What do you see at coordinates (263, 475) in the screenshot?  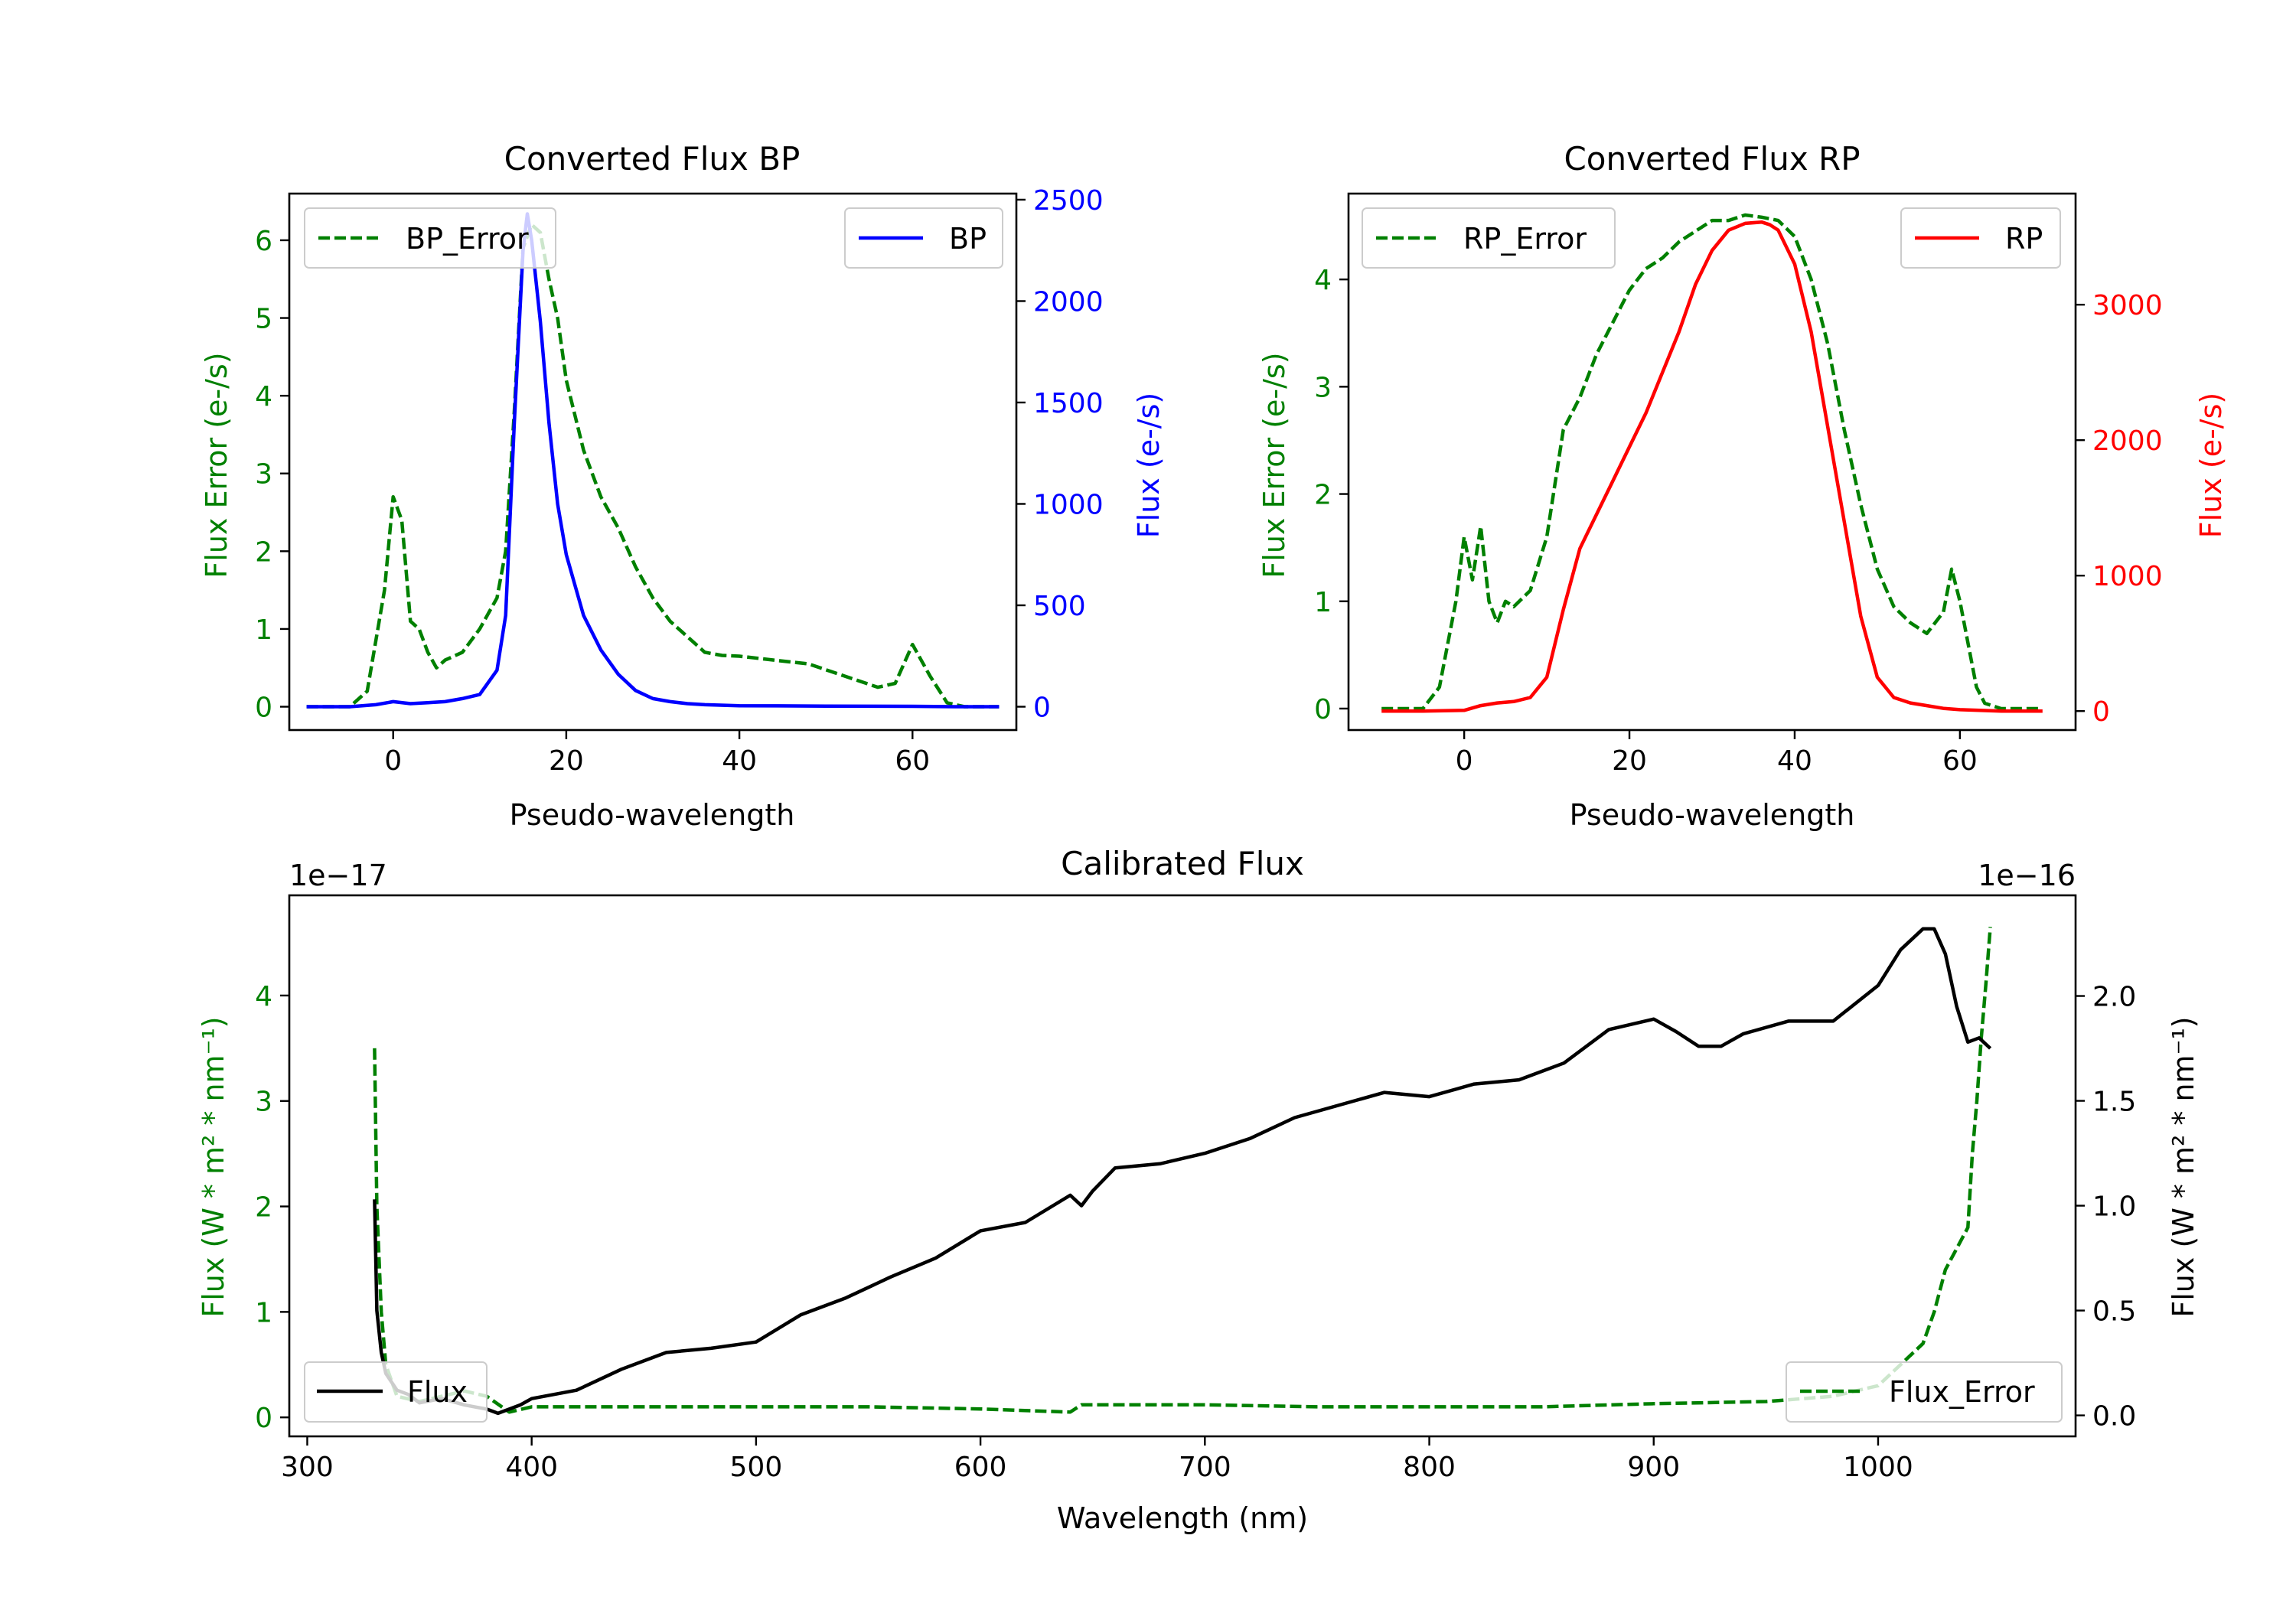 I see `bp-y-tick-left-label: 3` at bounding box center [263, 475].